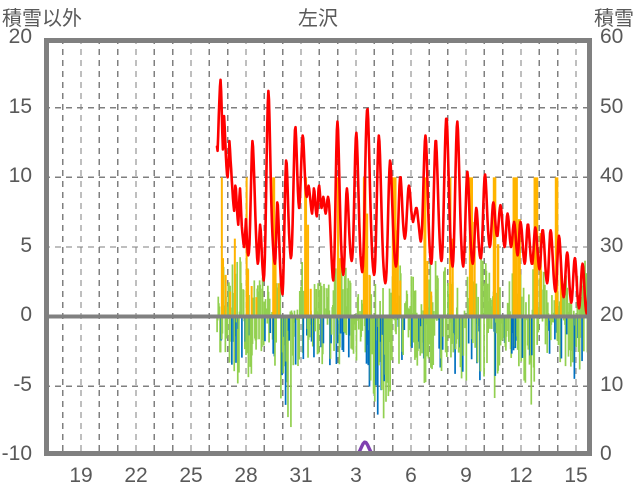  Describe the element at coordinates (42, 19) in the screenshot. I see `left-axis-unit-label: 積雪以外` at that location.